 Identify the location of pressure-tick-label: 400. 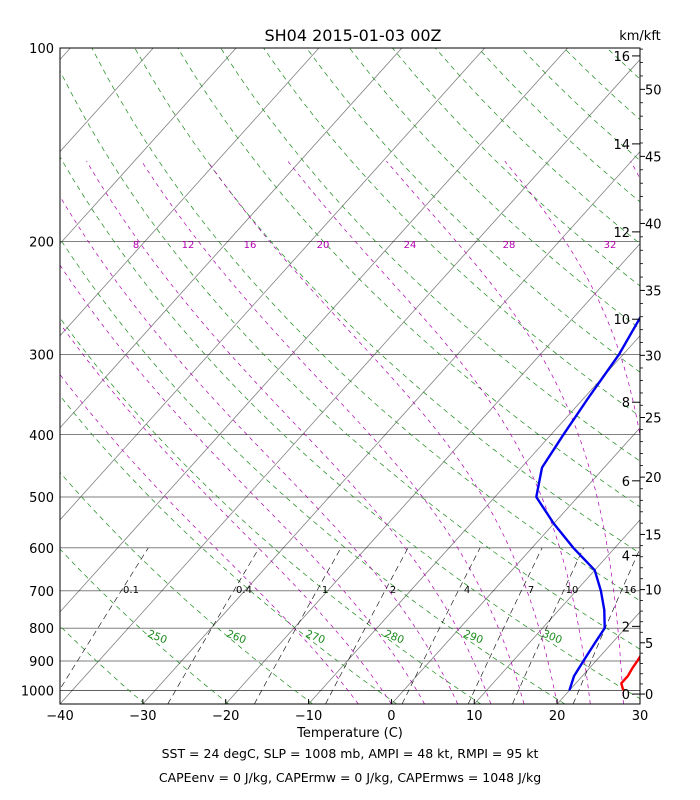
(41, 436).